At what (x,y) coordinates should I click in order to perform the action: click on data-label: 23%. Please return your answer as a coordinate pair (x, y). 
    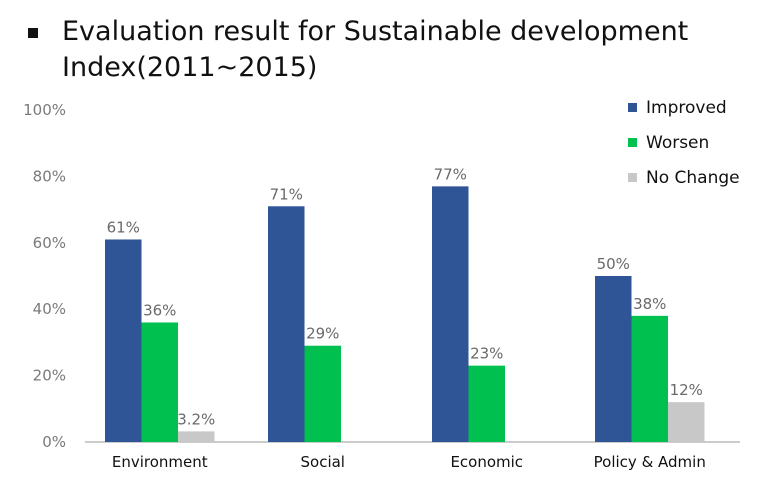
    Looking at the image, I should click on (486, 354).